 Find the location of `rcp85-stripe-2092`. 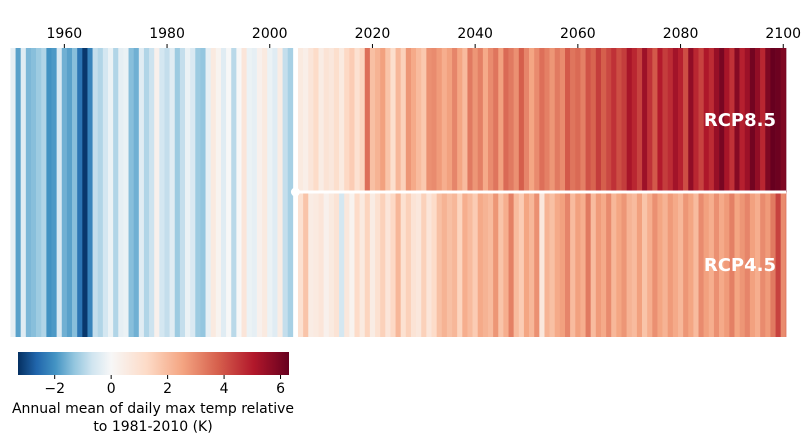

rcp85-stripe-2092 is located at coordinates (742, 120).